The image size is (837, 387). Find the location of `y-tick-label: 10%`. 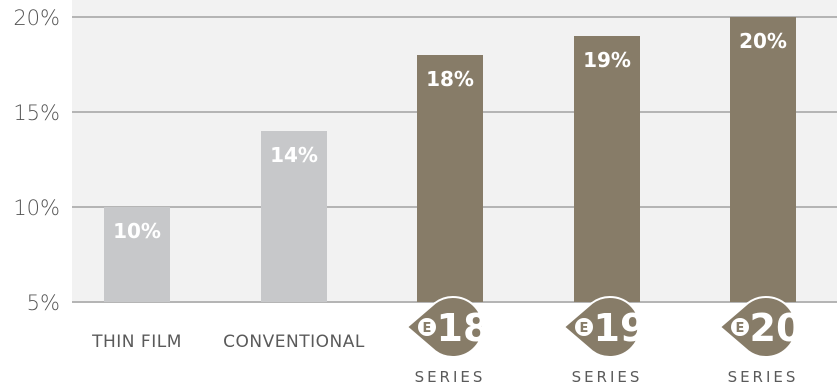

y-tick-label: 10% is located at coordinates (36, 208).